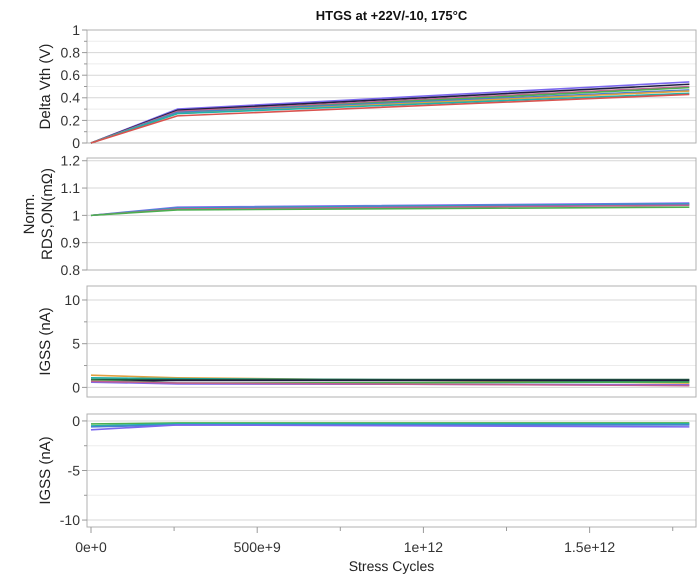 The width and height of the screenshot is (698, 578). What do you see at coordinates (38, 214) in the screenshot?
I see `y-axis-title: Norm. RDS,ON(mΩ)` at bounding box center [38, 214].